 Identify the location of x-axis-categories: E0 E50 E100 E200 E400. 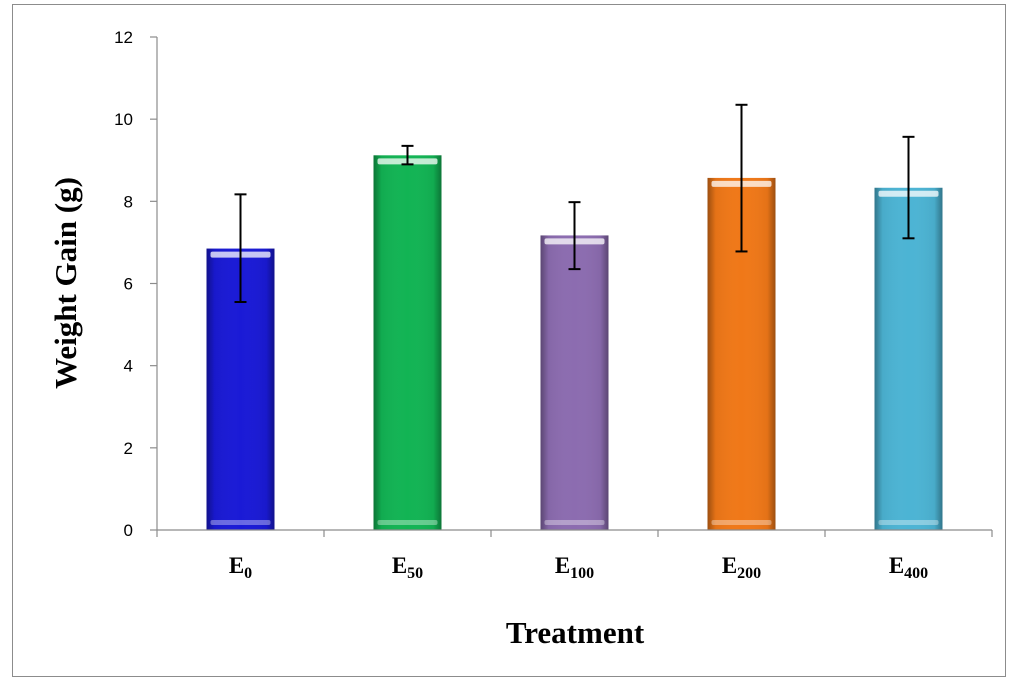
(578, 567).